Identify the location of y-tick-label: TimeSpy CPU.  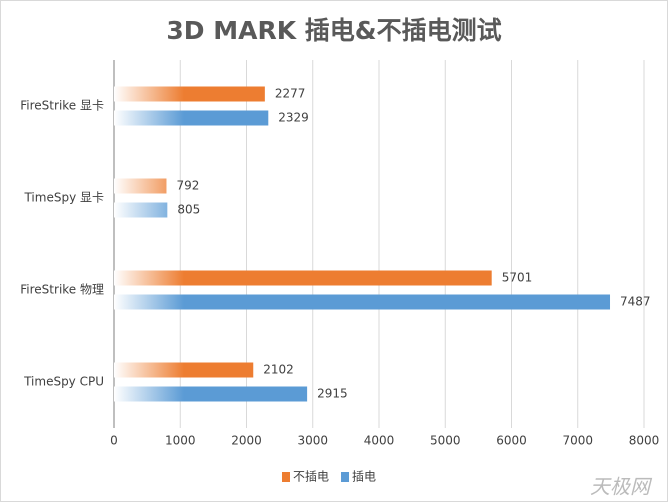
(63, 382).